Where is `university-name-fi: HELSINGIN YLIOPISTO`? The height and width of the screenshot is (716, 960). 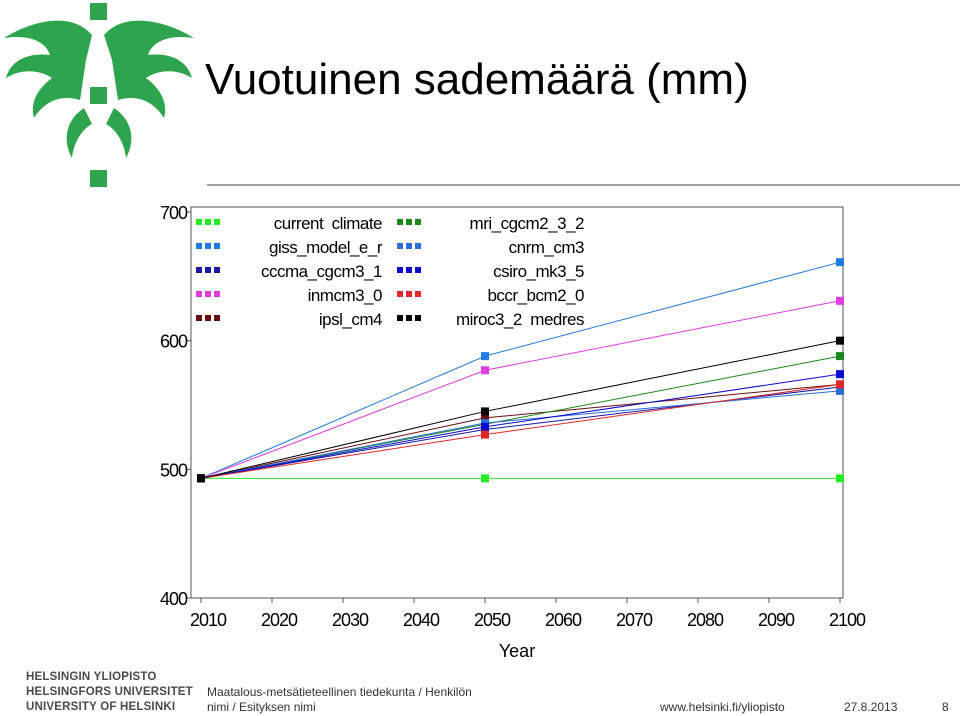
university-name-fi: HELSINGIN YLIOPISTO is located at coordinates (91, 677).